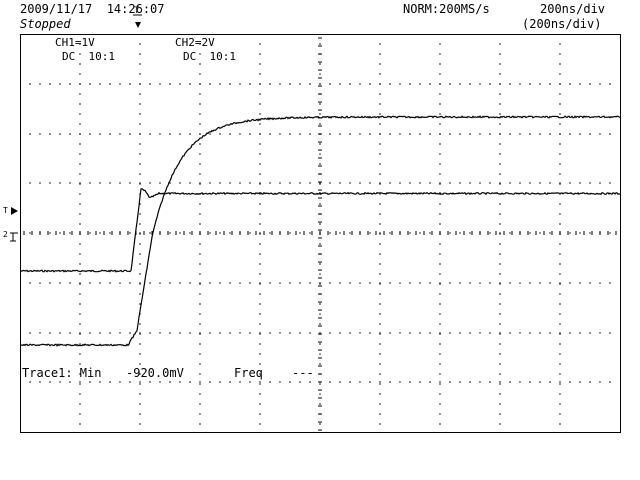 The image size is (640, 480). Describe the element at coordinates (155, 373) in the screenshot. I see `trace-measurement-value: -920.0mV` at that location.